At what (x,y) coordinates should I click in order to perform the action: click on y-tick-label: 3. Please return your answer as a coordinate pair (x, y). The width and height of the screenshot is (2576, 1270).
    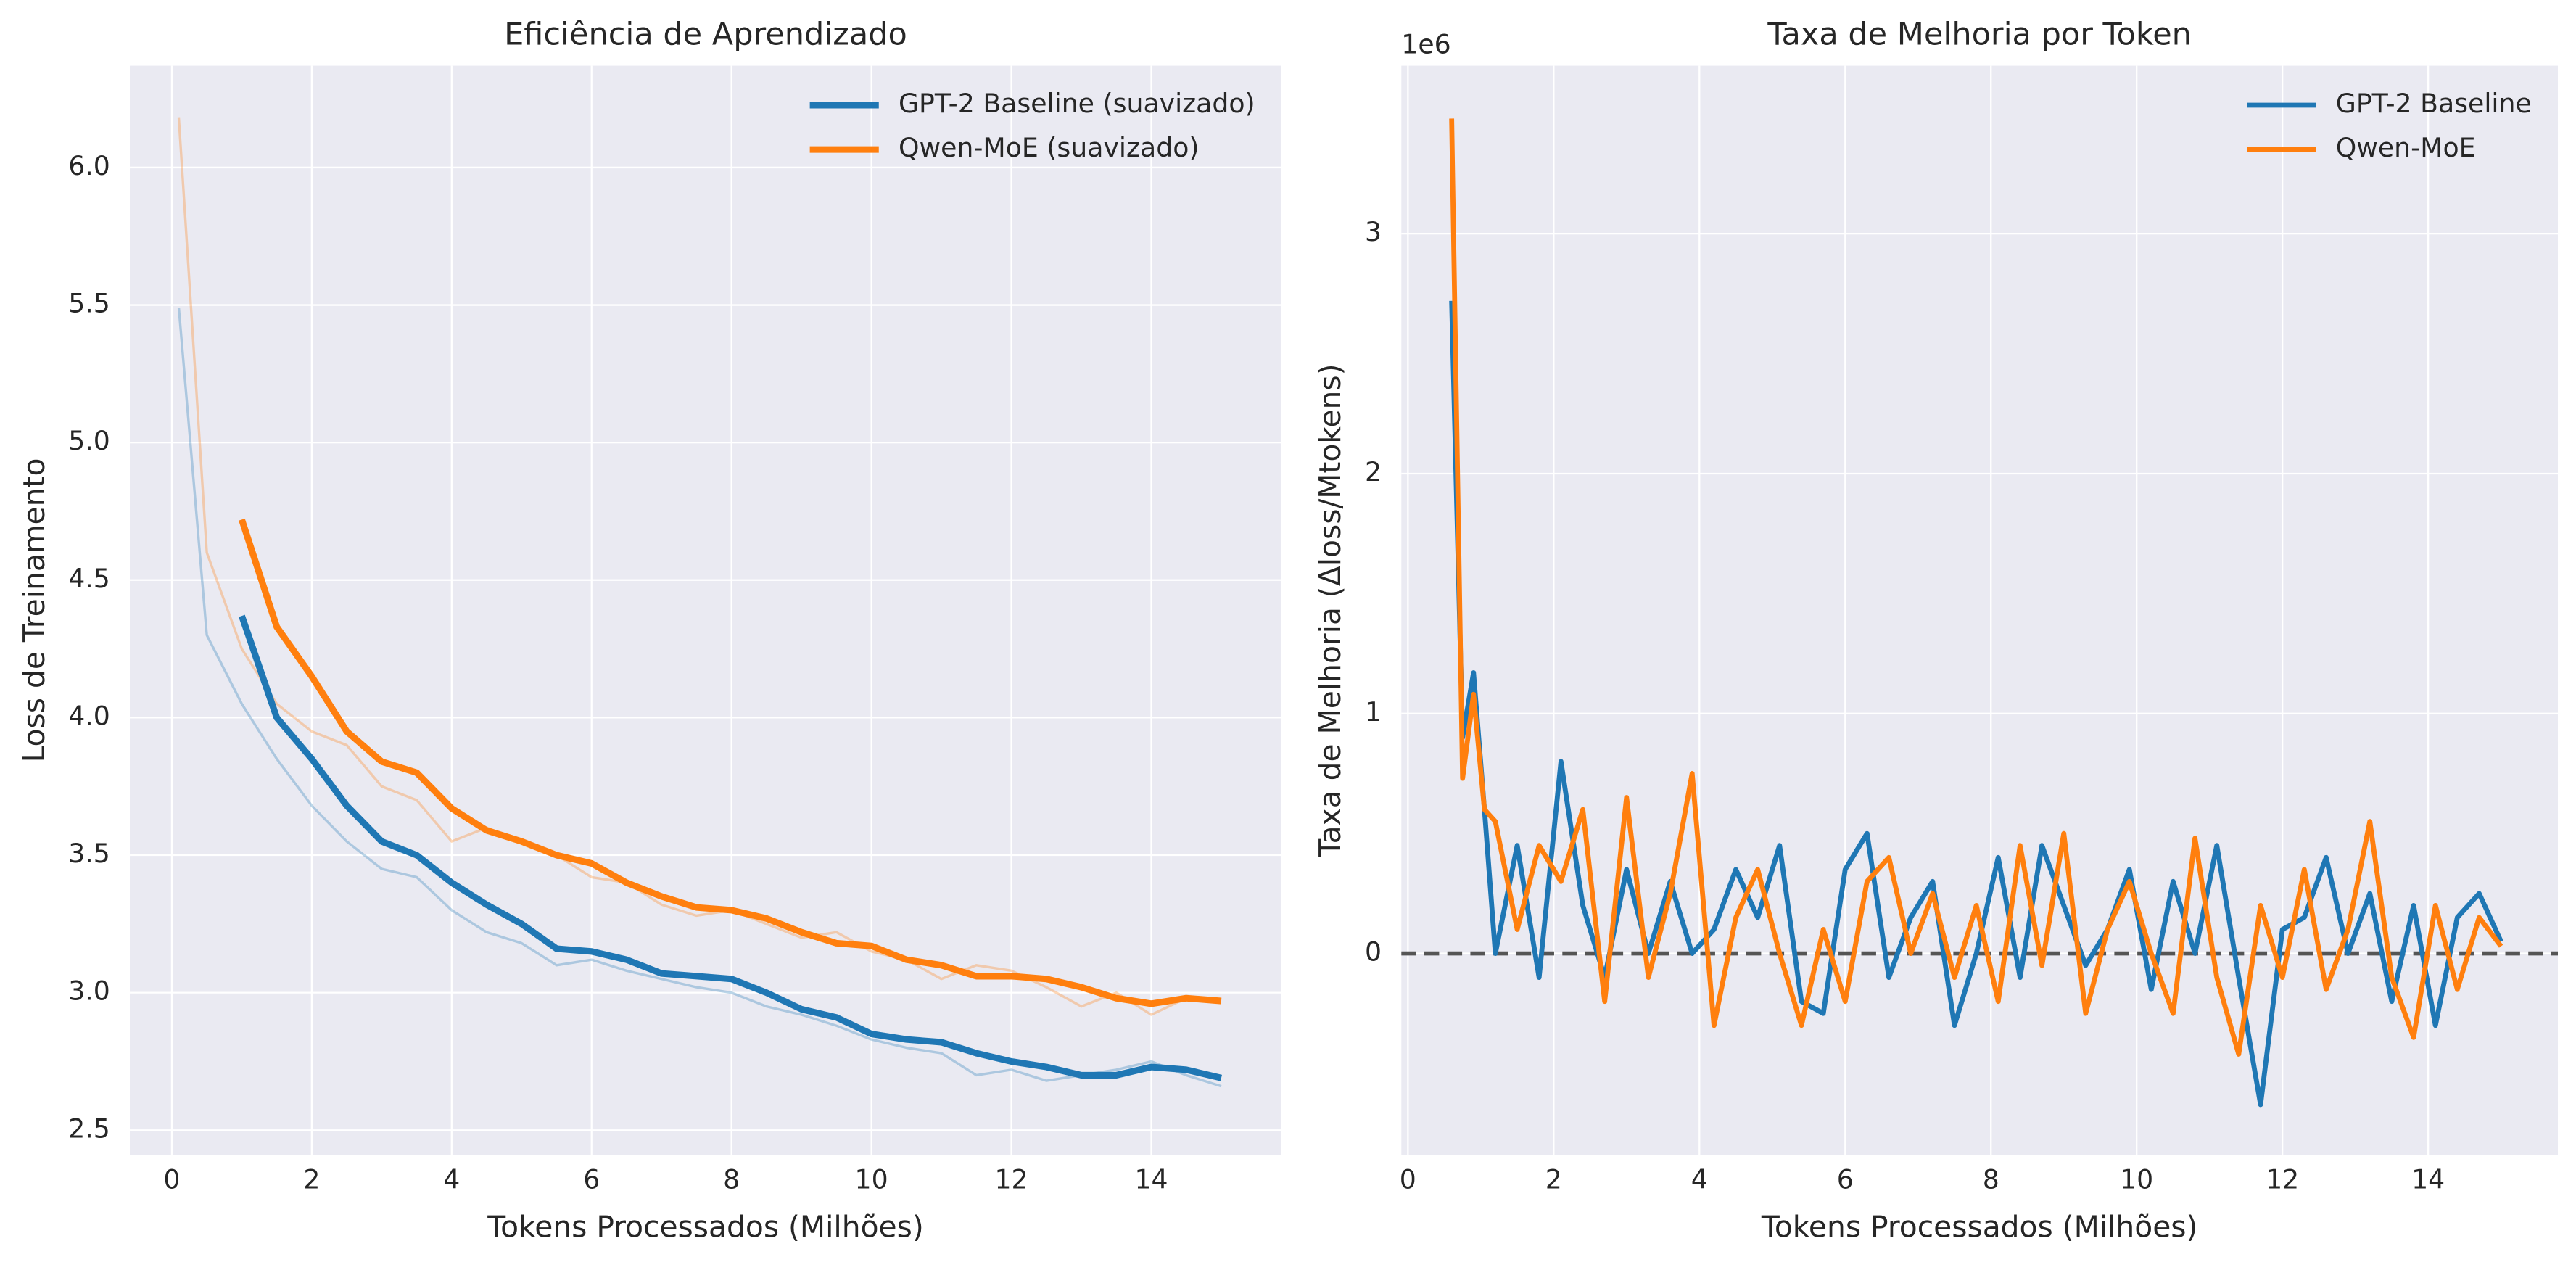
    Looking at the image, I should click on (1373, 231).